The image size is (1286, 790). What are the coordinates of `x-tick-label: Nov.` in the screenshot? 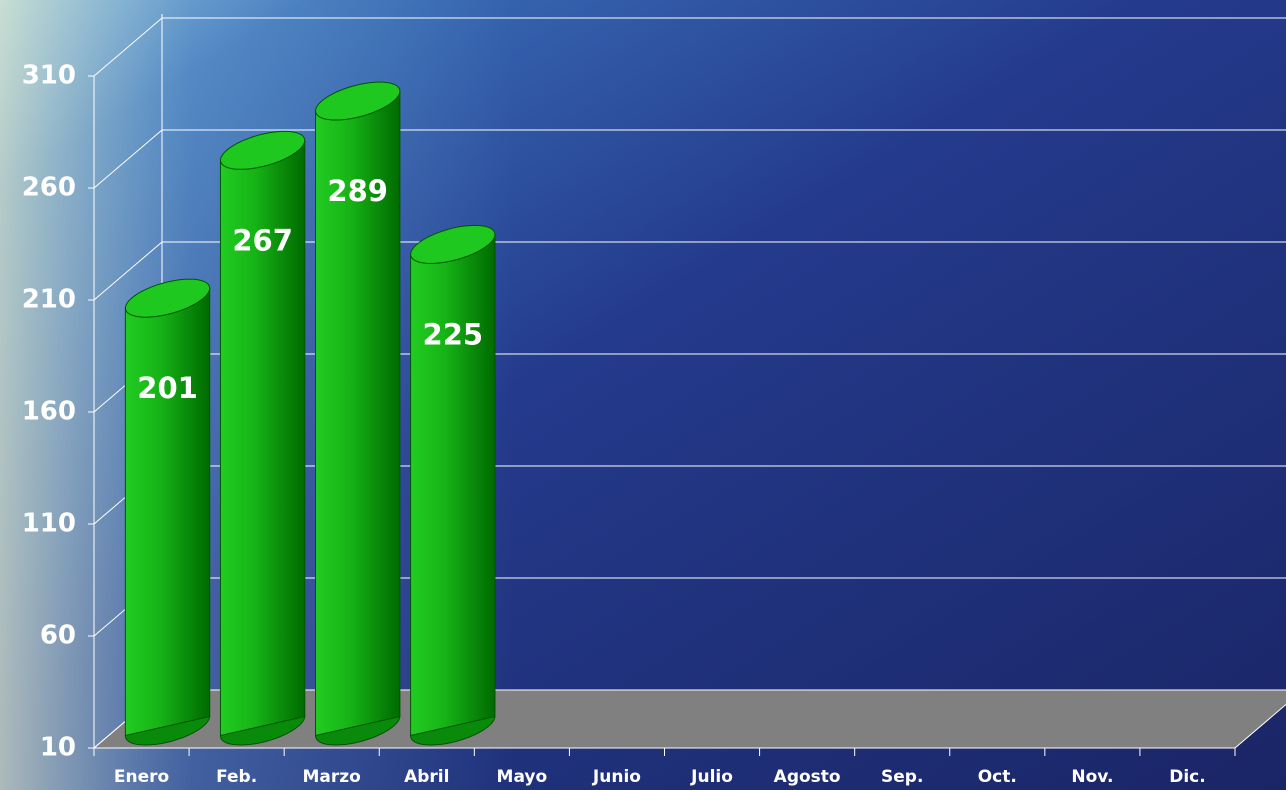 It's located at (1092, 777).